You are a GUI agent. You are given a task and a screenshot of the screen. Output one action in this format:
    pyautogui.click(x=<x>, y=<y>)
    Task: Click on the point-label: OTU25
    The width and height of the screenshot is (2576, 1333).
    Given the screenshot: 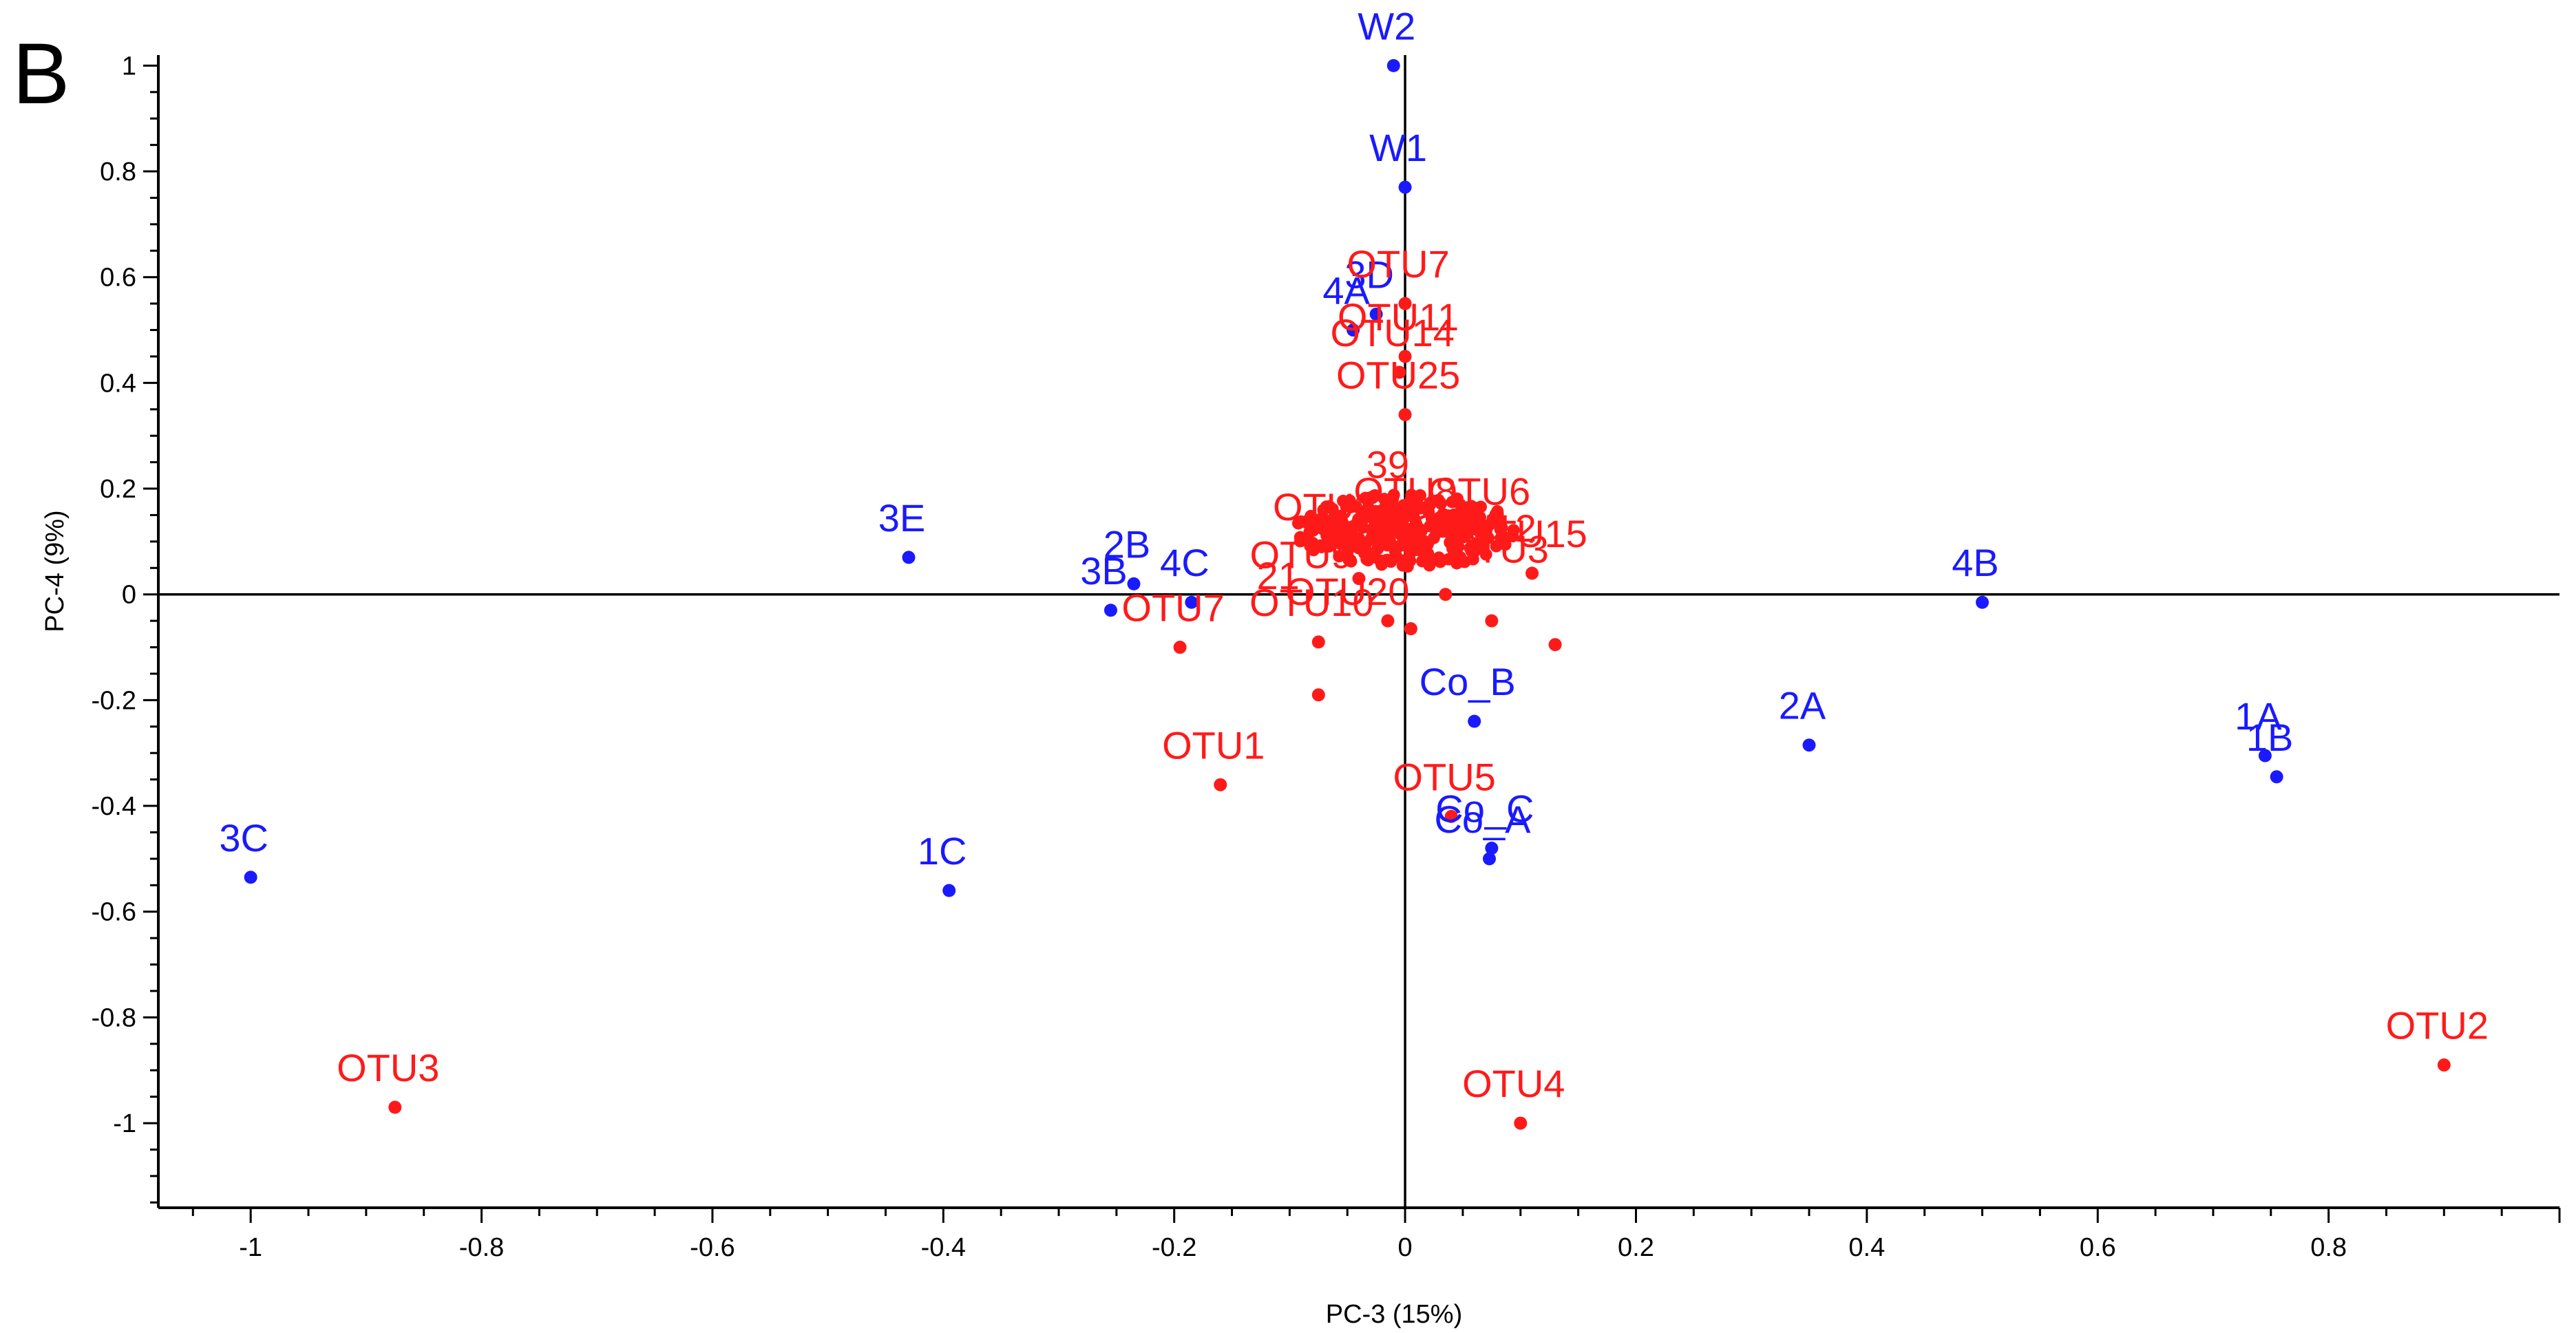 What is the action you would take?
    pyautogui.click(x=1399, y=374)
    